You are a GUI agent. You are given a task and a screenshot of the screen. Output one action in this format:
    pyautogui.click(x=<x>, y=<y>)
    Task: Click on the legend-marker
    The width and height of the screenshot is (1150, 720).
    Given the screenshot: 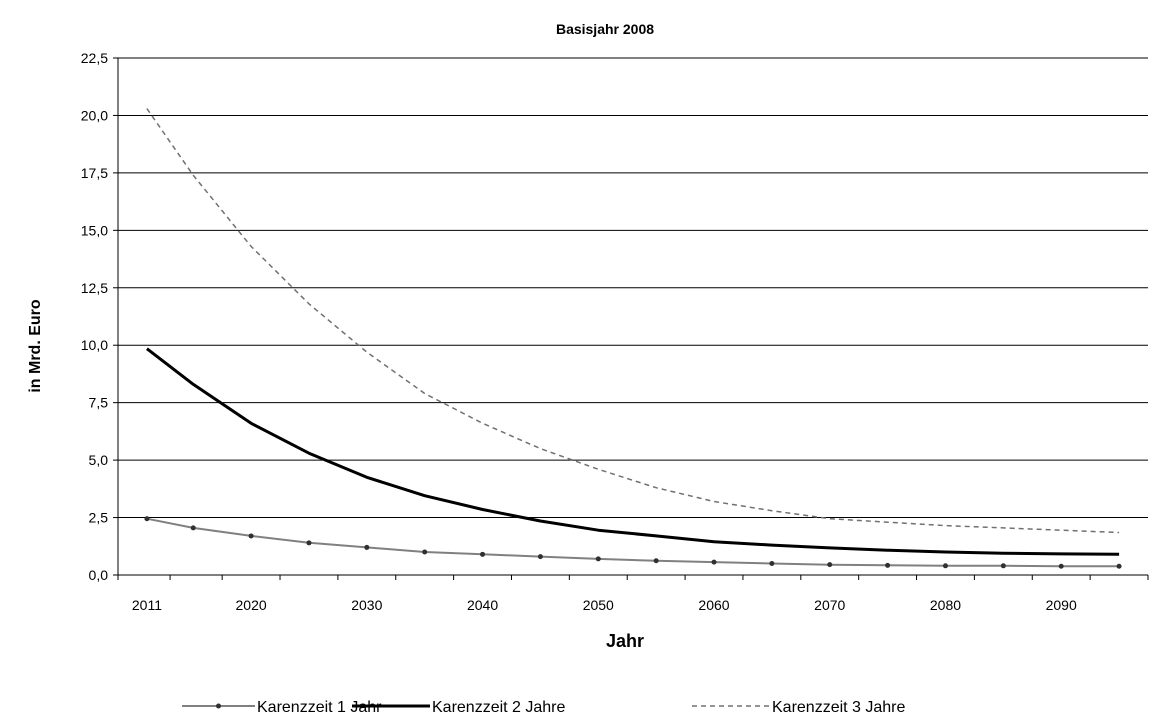 What is the action you would take?
    pyautogui.click(x=218, y=706)
    